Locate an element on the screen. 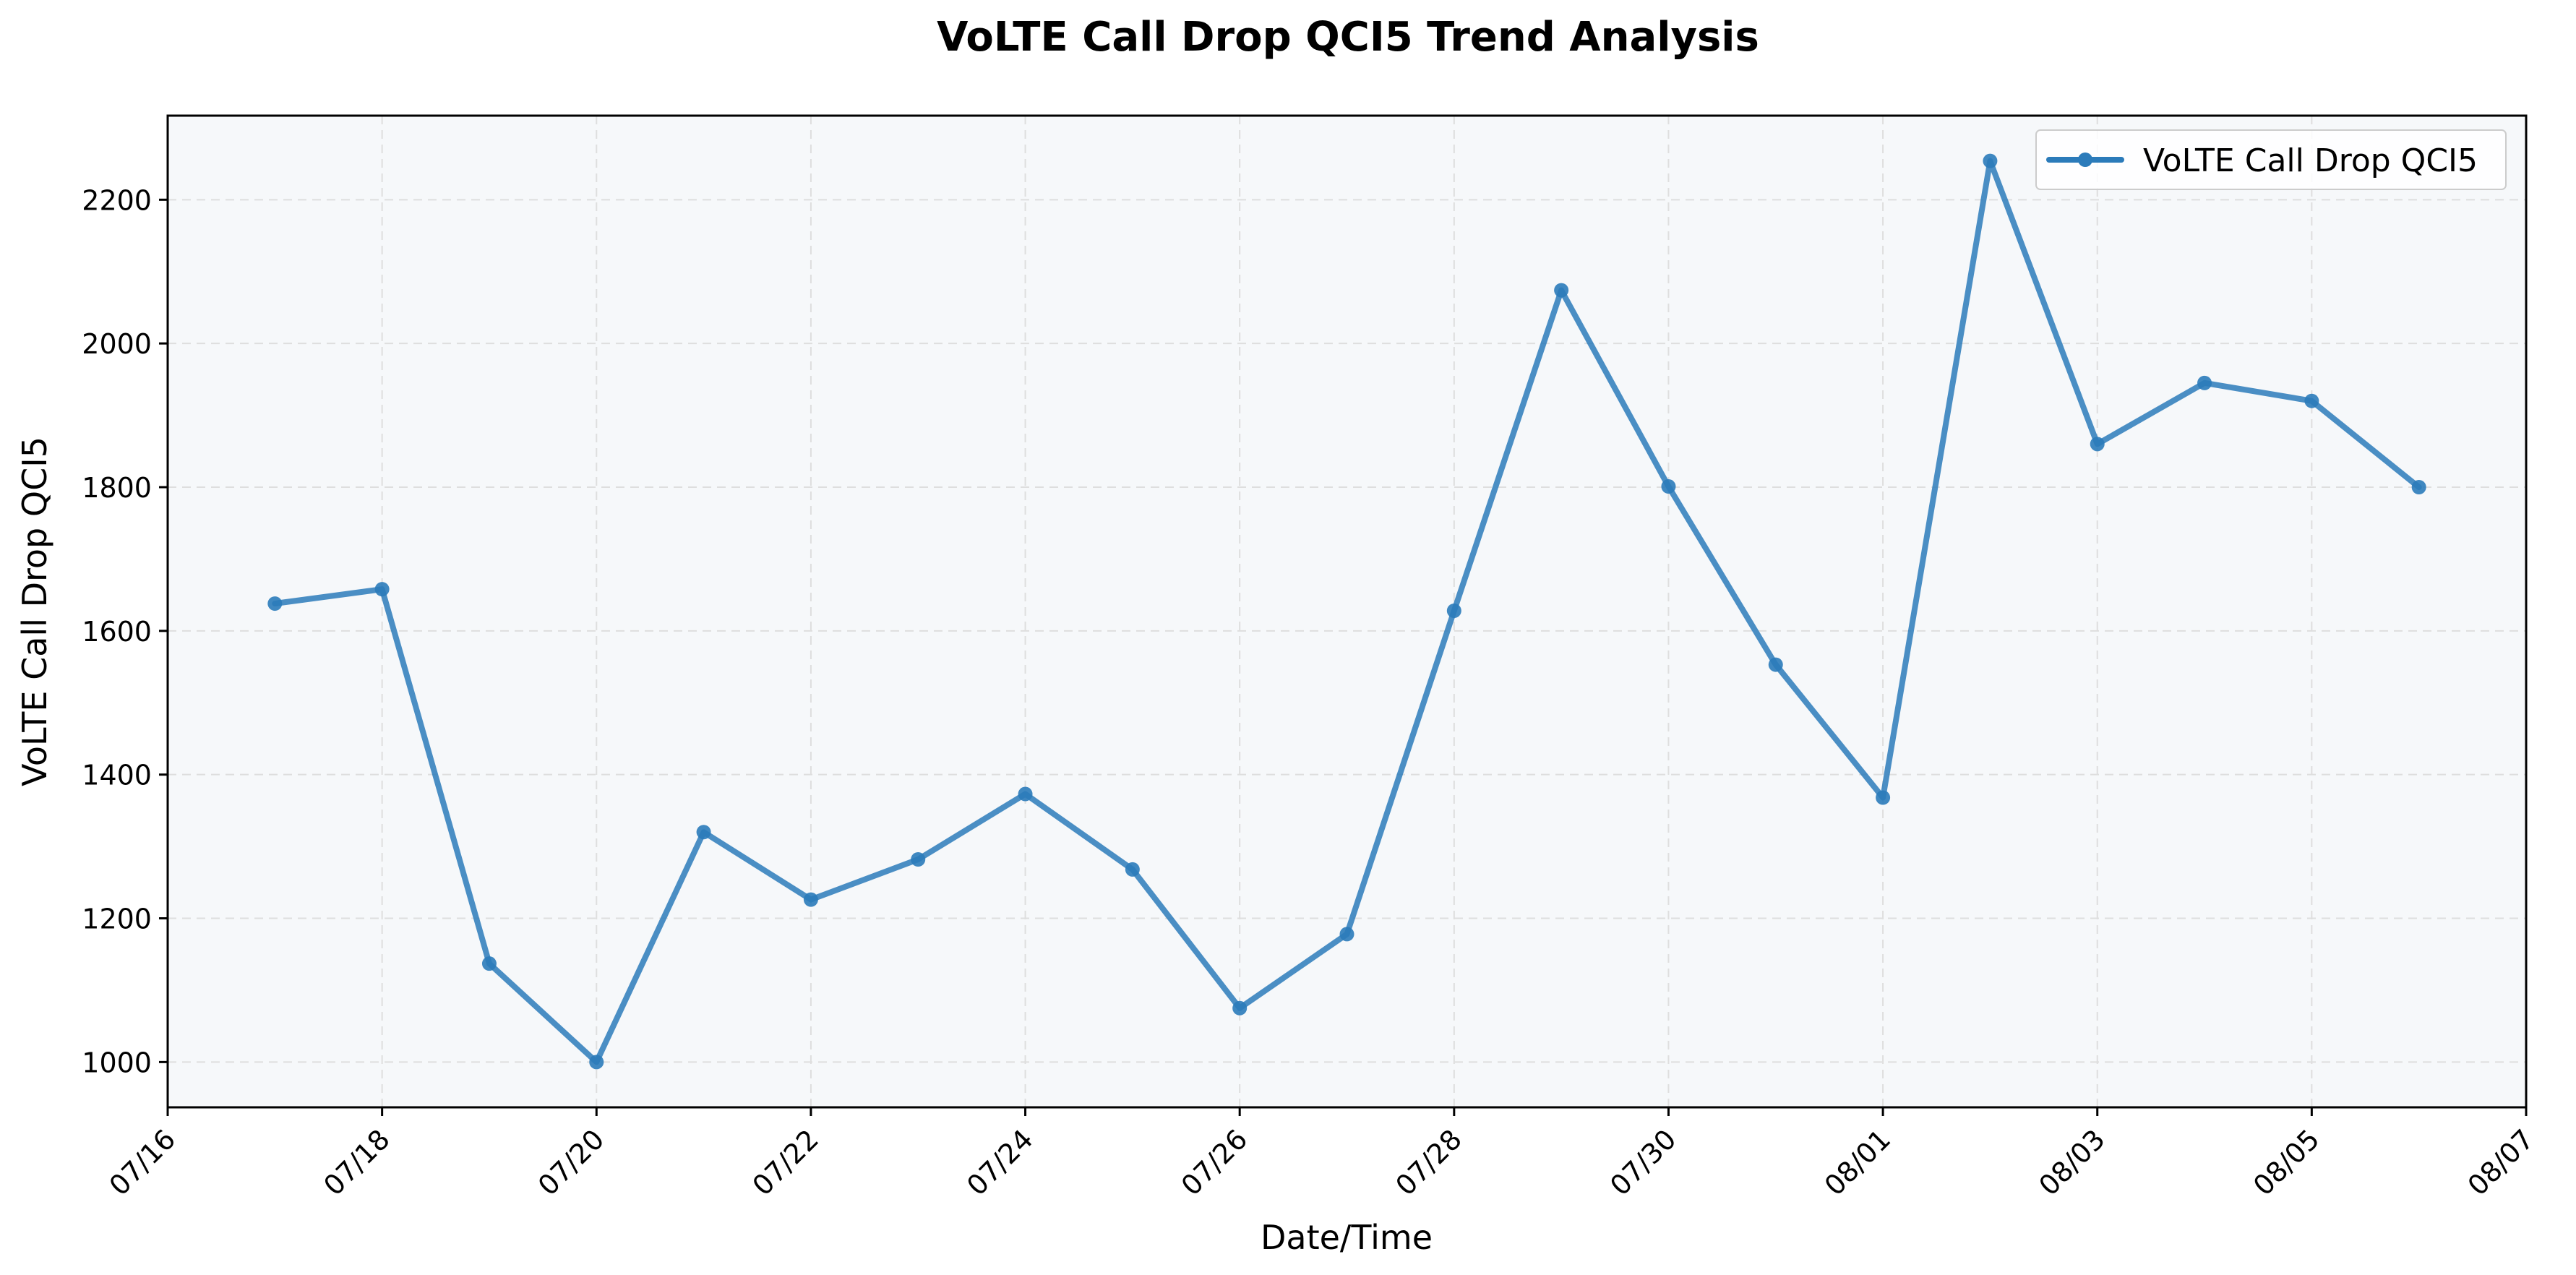 The height and width of the screenshot is (1275, 2576). y-tick-label: 1600 is located at coordinates (117, 632).